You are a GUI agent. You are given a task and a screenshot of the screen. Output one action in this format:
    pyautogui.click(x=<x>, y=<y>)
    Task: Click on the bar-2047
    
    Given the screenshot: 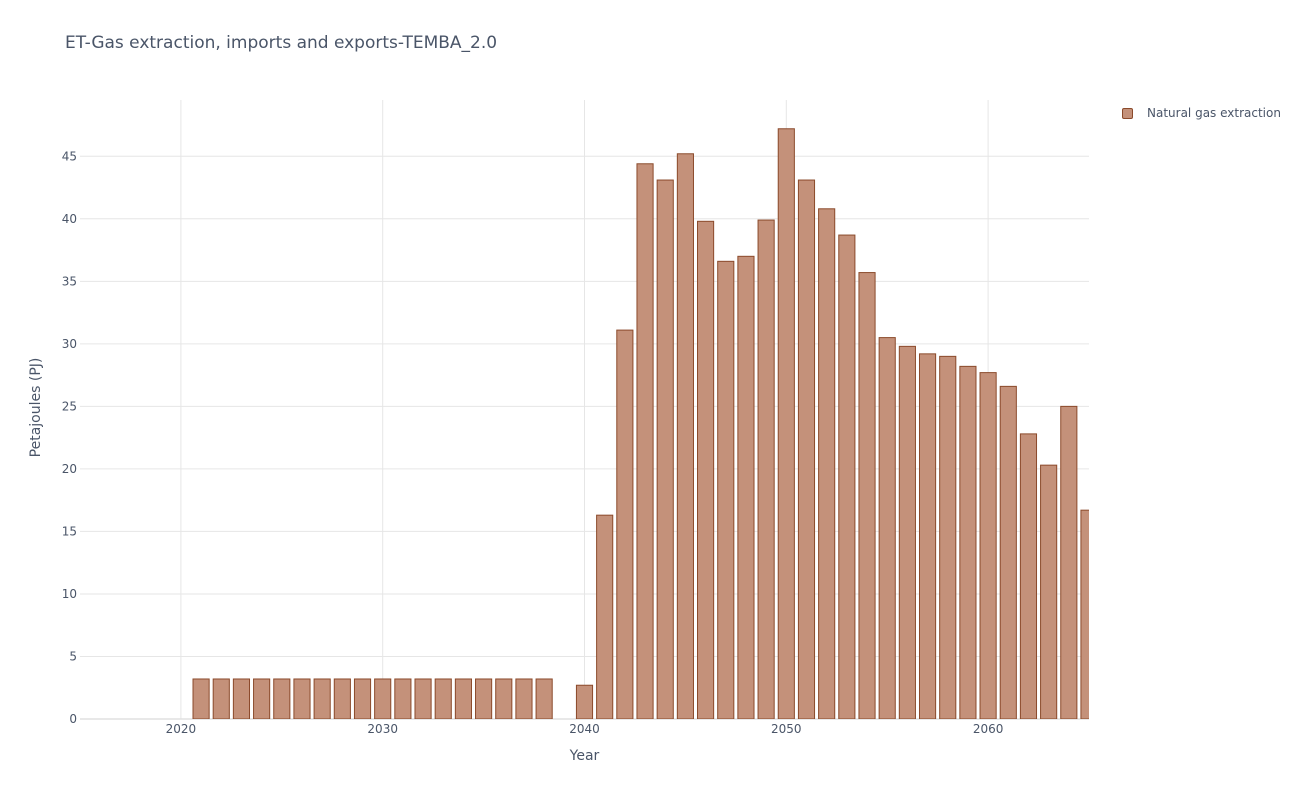 What is the action you would take?
    pyautogui.click(x=726, y=489)
    